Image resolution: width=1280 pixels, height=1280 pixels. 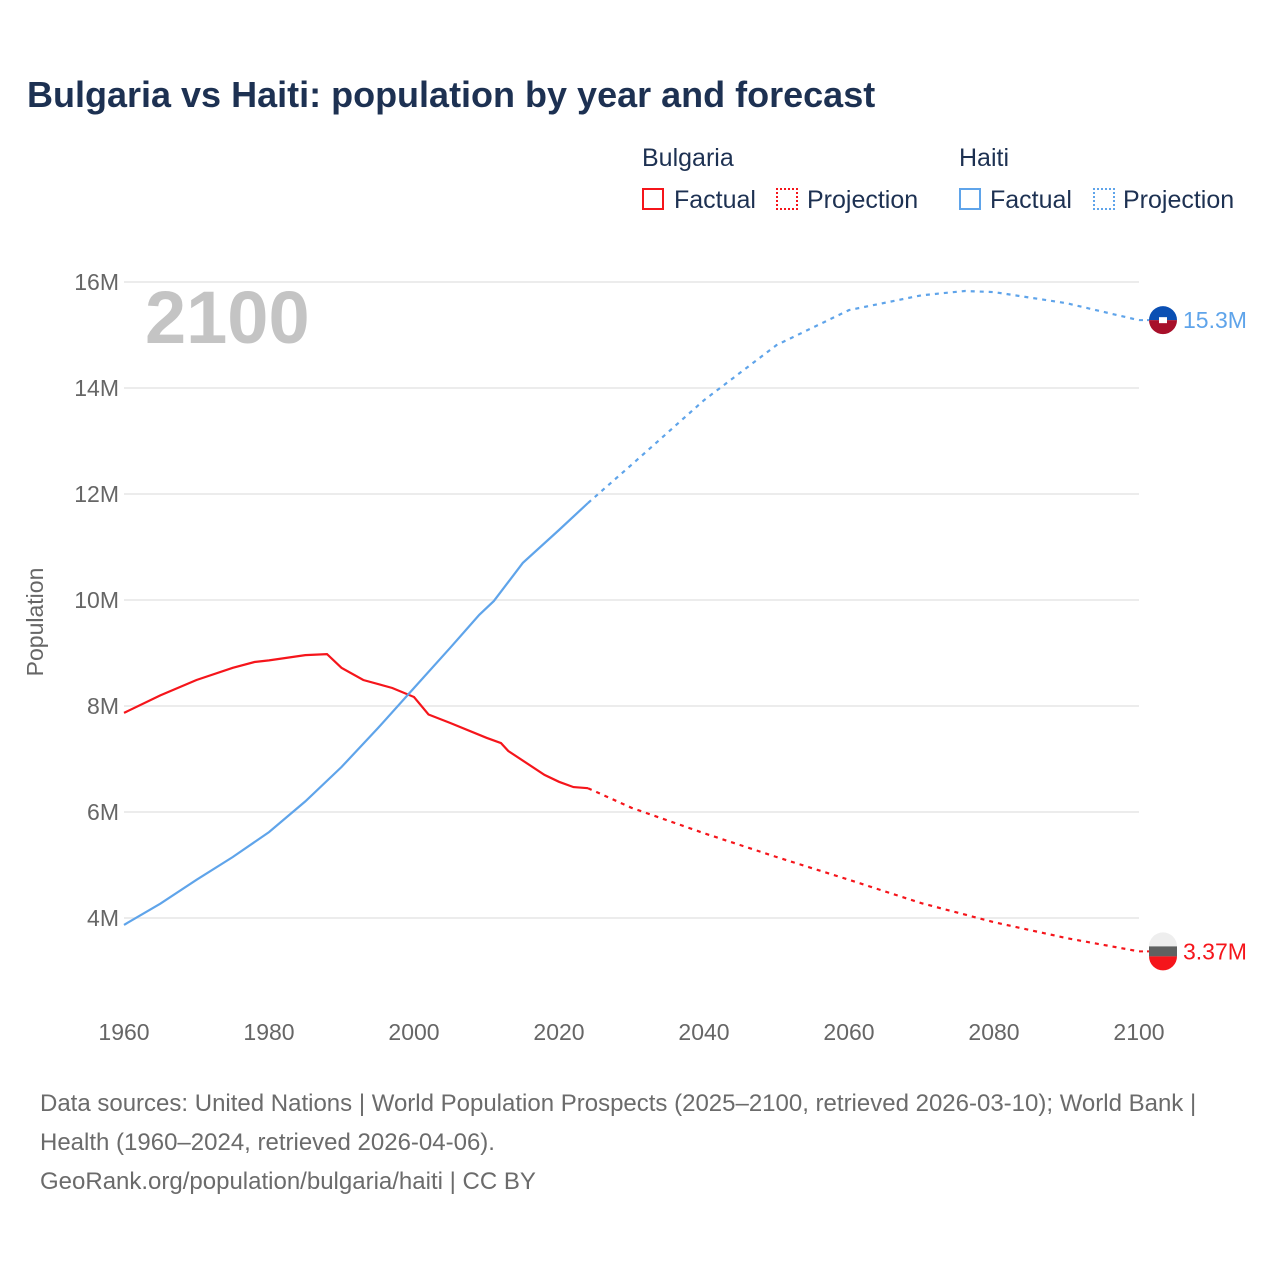 I want to click on y-tick-label: 8M, so click(x=103, y=706).